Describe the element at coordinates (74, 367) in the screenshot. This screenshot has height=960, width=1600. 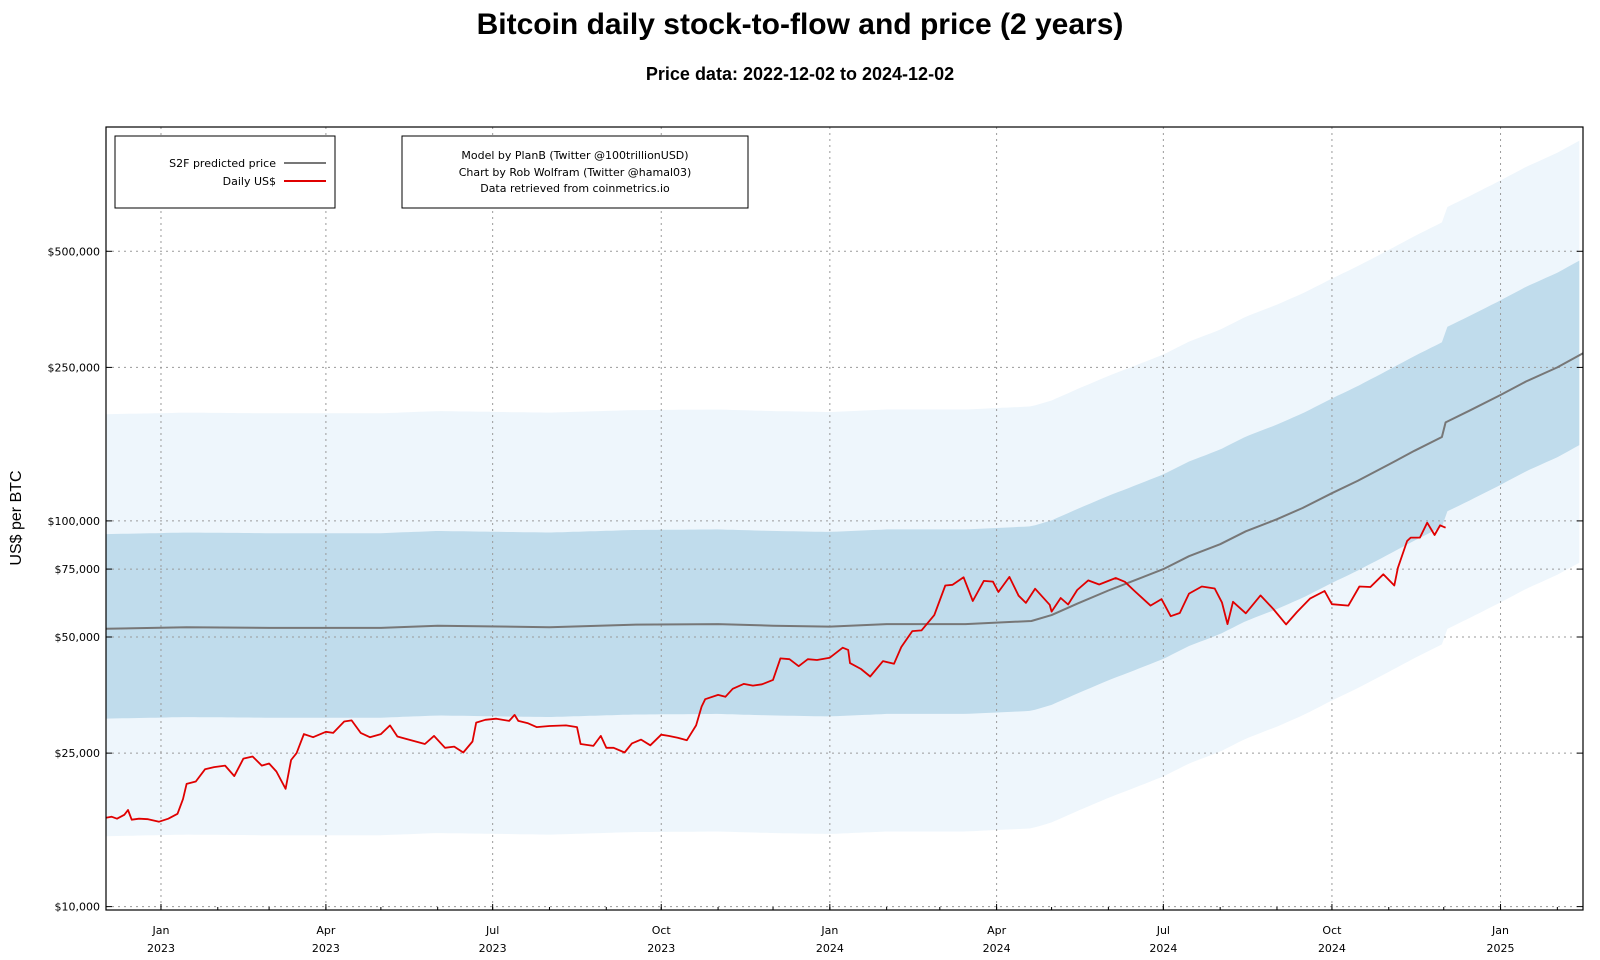
I see `y-tick-label: $250,000` at that location.